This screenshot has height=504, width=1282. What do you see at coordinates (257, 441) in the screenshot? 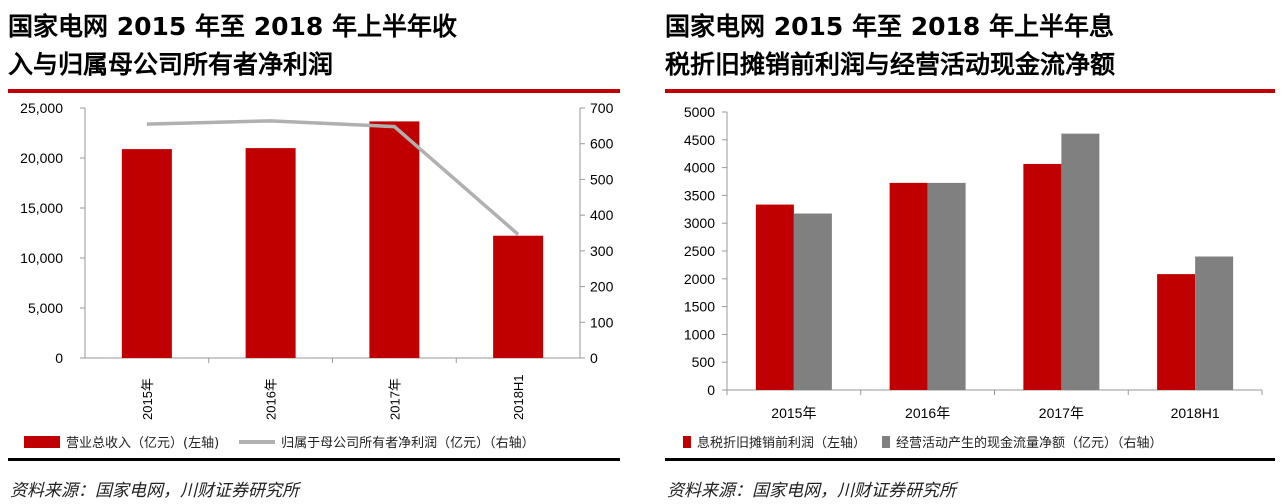
I see `legend-swatch-line` at bounding box center [257, 441].